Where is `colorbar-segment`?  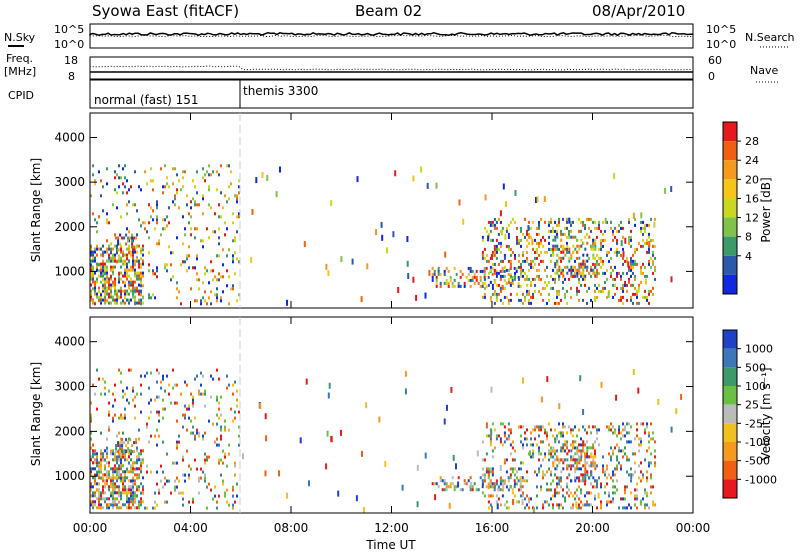 colorbar-segment is located at coordinates (730, 189).